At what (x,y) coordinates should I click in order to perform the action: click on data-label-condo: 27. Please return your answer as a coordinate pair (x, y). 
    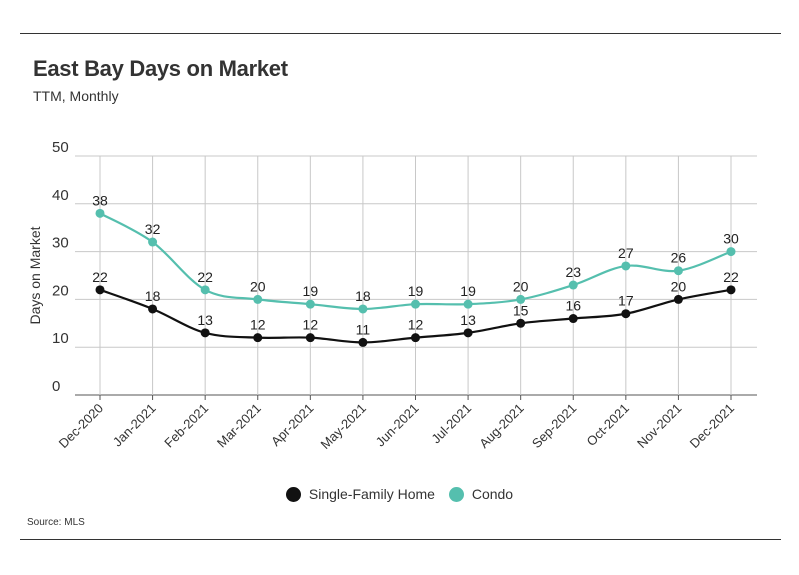
    Looking at the image, I should click on (626, 253).